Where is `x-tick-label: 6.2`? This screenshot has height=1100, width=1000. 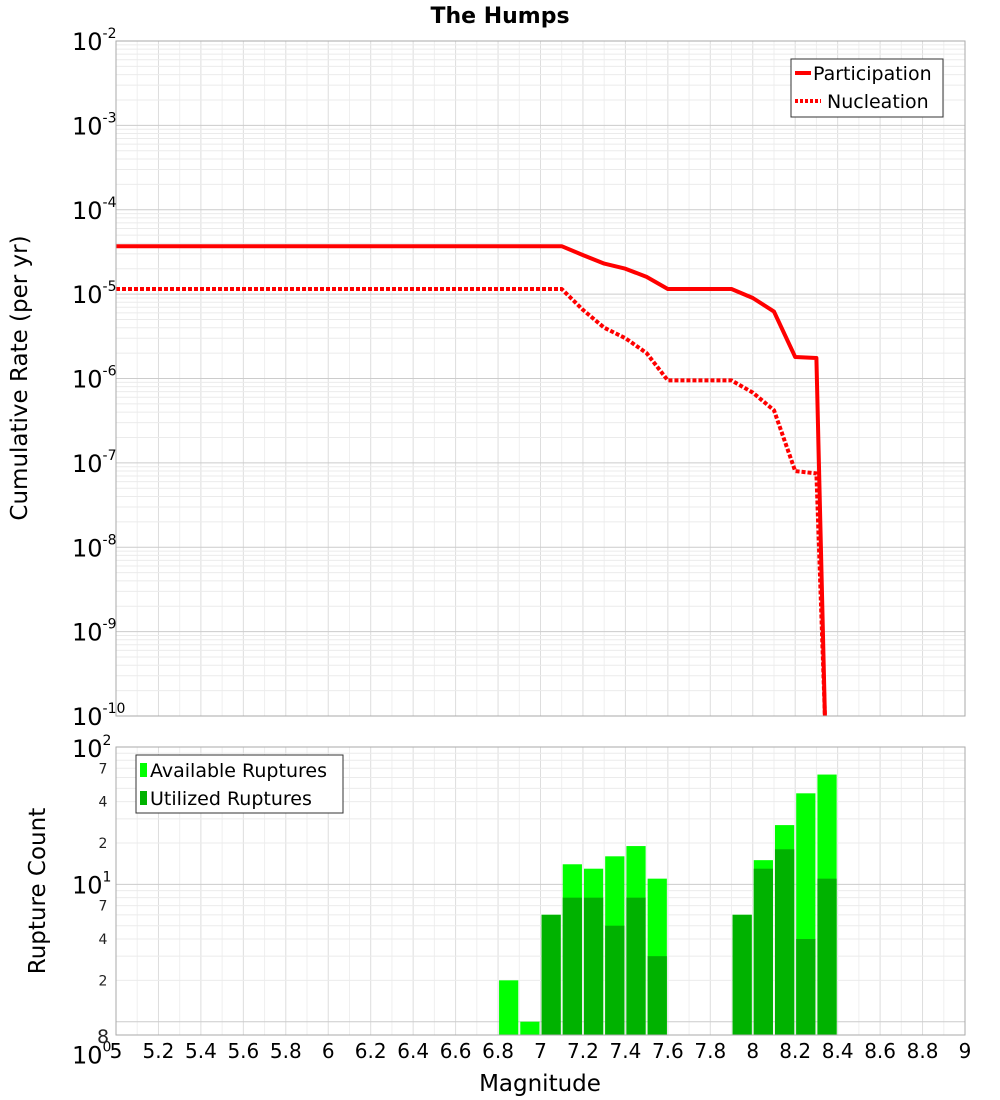
x-tick-label: 6.2 is located at coordinates (371, 1051).